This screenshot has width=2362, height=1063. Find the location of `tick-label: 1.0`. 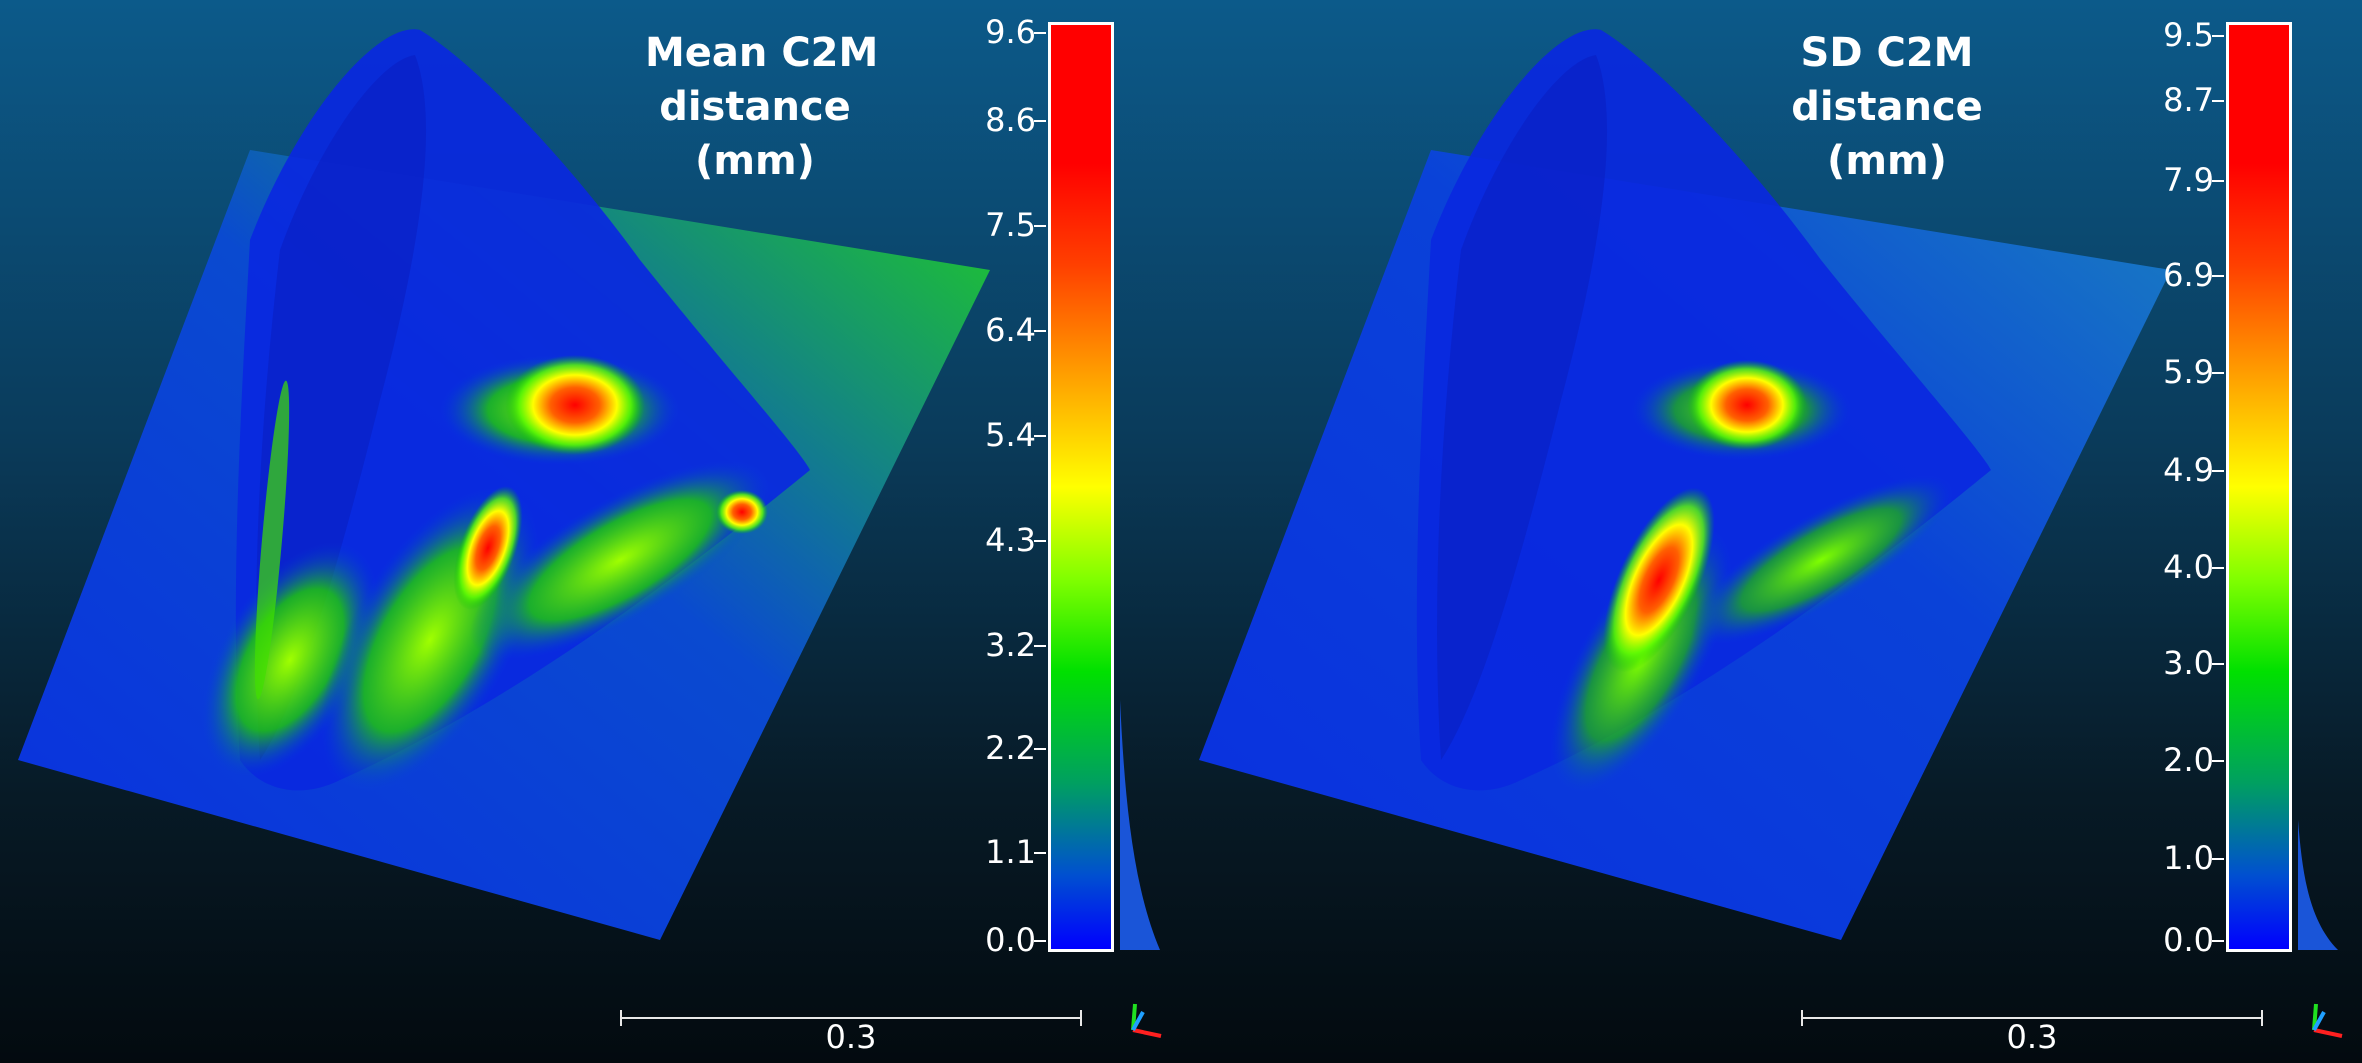

tick-label: 1.0 is located at coordinates (2188, 858).